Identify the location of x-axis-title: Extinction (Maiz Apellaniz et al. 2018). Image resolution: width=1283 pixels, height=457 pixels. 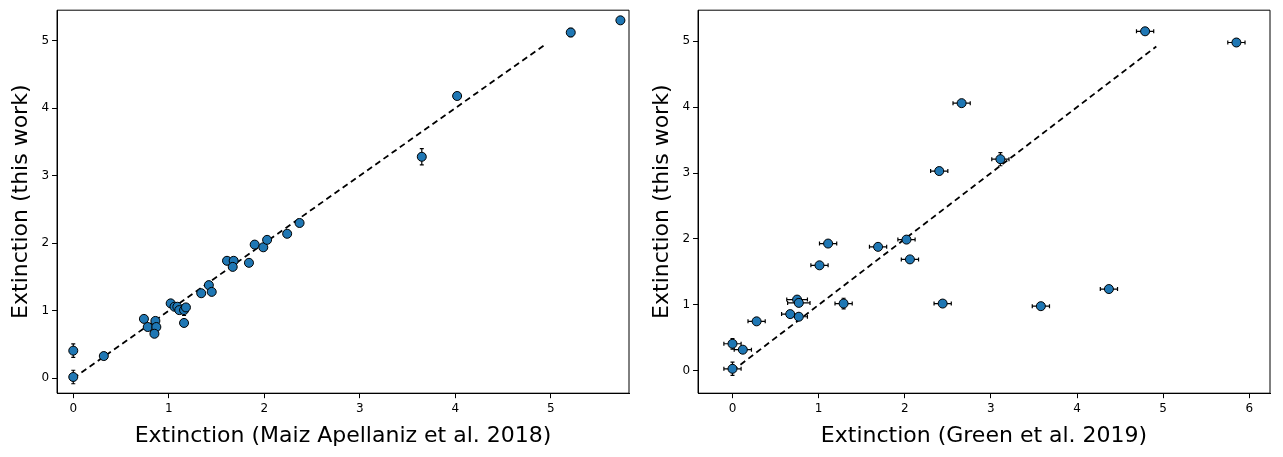
(343, 434).